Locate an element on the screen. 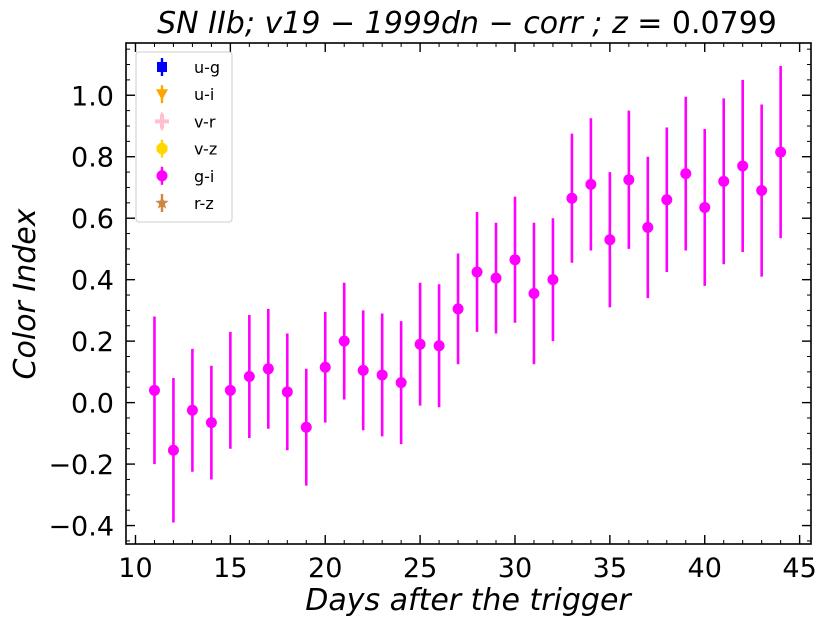 This screenshot has height=629, width=830. y-tick-label: 0.0 is located at coordinates (92, 404).